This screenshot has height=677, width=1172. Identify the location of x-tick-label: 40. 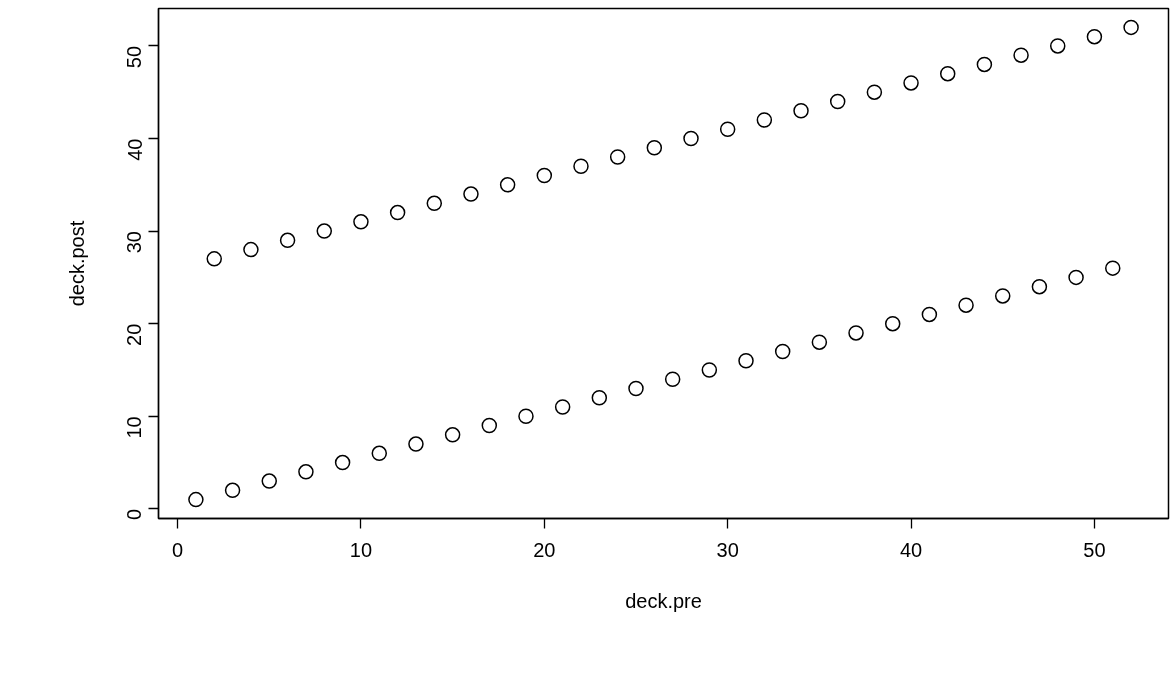
(911, 549).